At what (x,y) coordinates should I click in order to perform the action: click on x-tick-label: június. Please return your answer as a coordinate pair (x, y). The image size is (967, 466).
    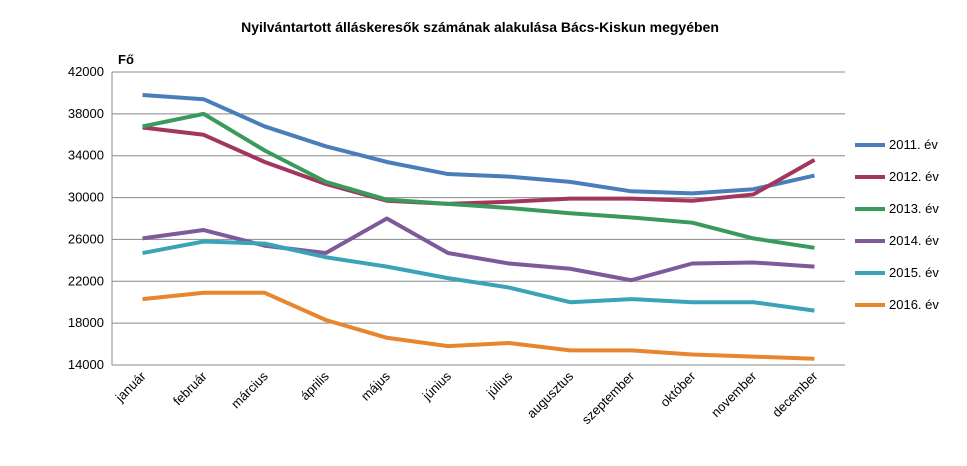
    Looking at the image, I should click on (437, 386).